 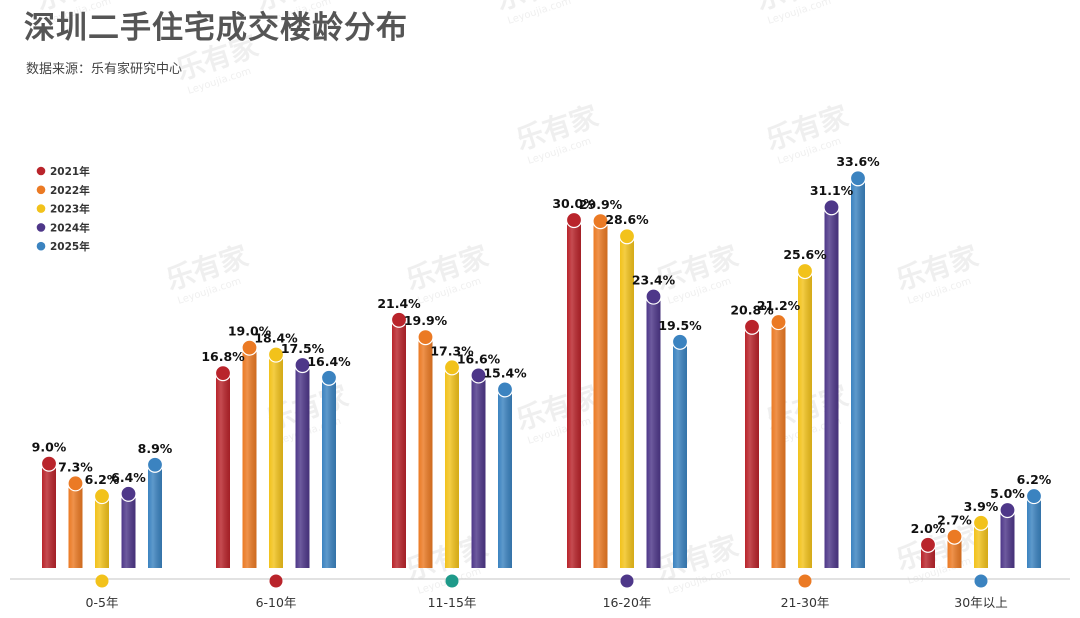 I want to click on value-label: 33.6%, so click(x=858, y=161).